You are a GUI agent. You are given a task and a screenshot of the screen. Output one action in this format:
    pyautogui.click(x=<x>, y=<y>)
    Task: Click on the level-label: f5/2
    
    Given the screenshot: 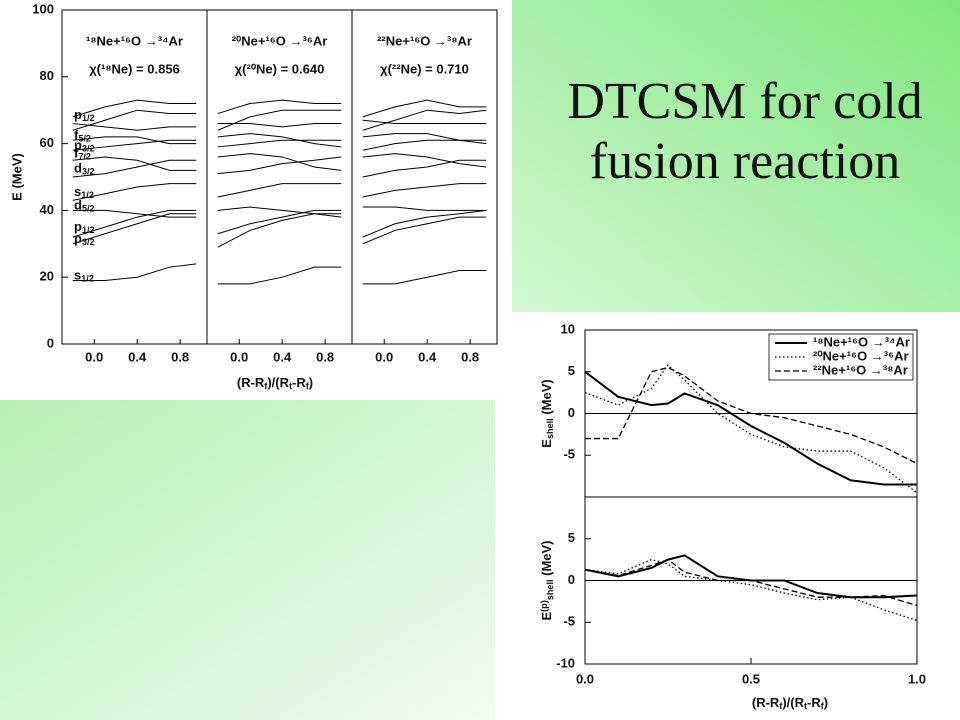 What is the action you would take?
    pyautogui.click(x=82, y=136)
    